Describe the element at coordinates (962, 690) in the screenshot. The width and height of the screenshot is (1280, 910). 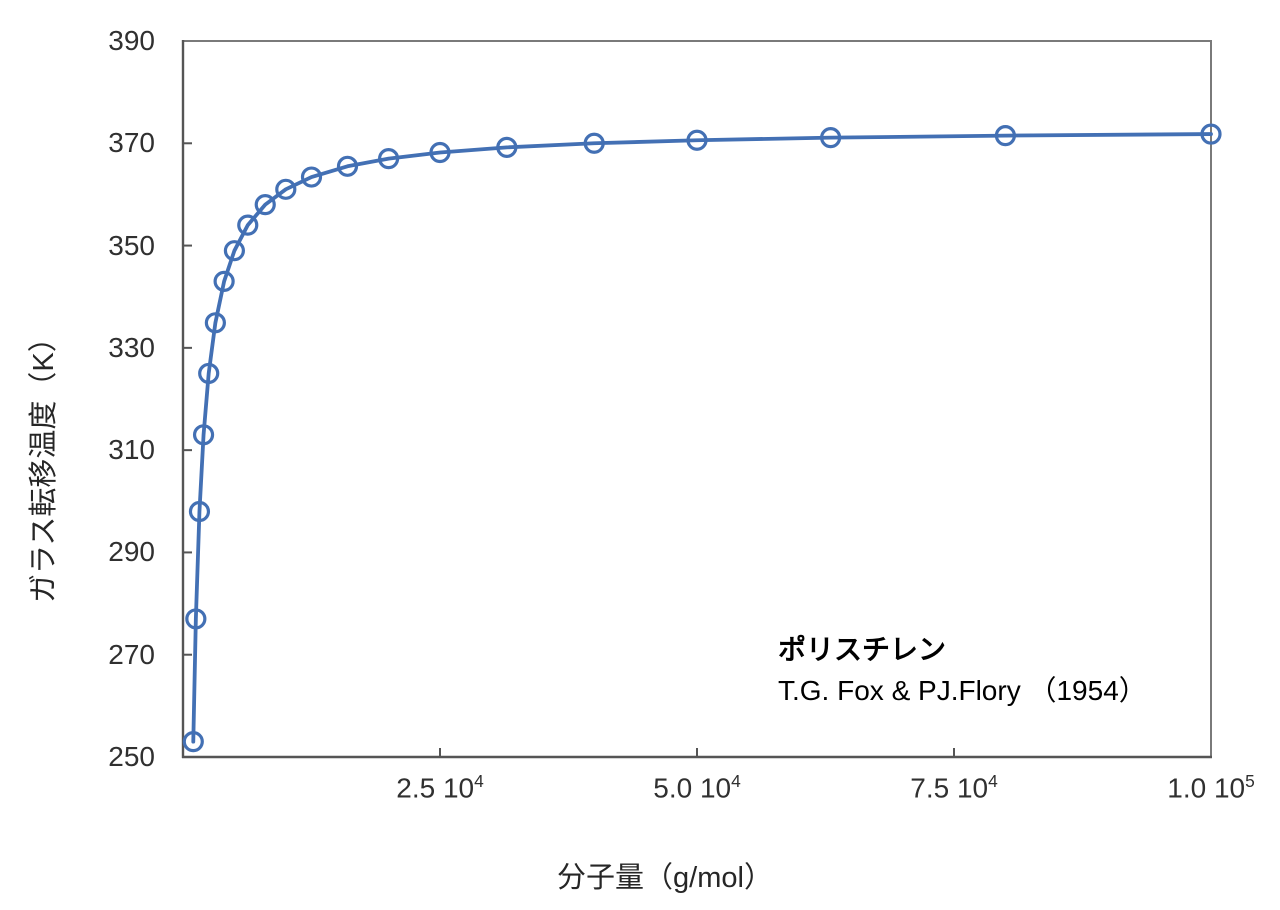
I see `annotation-reference-label: T.G. Fox & PJ.Flory （1954）` at that location.